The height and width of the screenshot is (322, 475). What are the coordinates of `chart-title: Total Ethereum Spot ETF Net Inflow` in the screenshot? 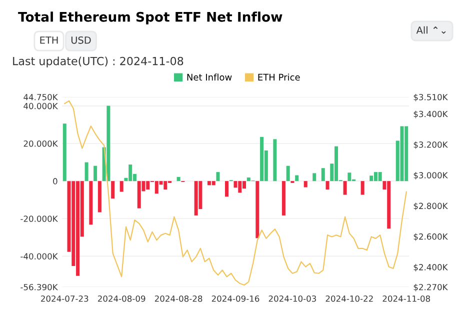 It's located at (150, 18).